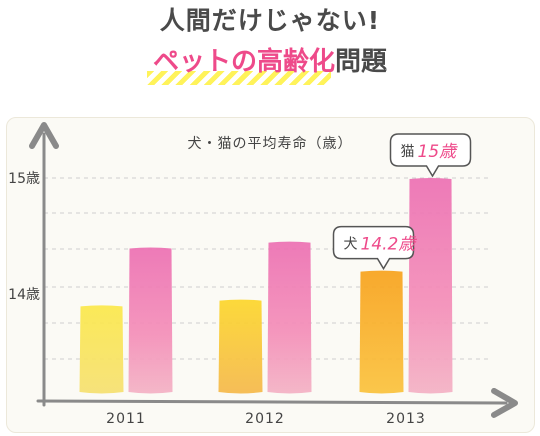 The image size is (540, 436). What do you see at coordinates (408, 152) in the screenshot?
I see `annotation-label: 猫` at bounding box center [408, 152].